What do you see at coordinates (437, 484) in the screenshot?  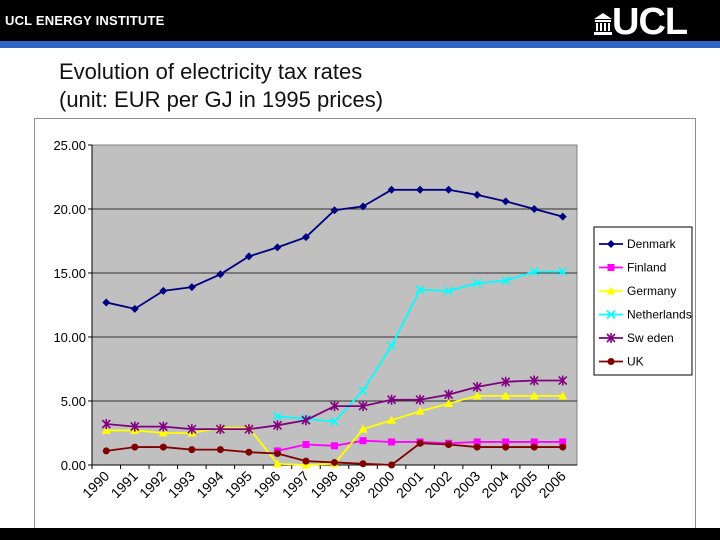 I see `x-tick-label: 2002` at bounding box center [437, 484].